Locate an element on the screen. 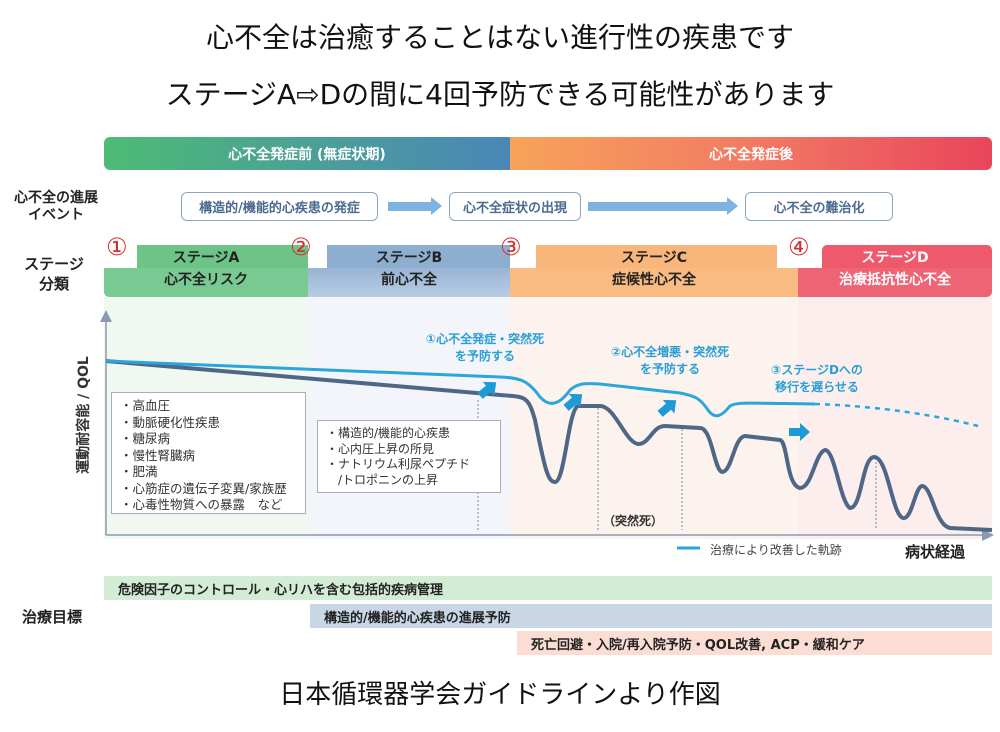  stage-c-tab-bottom is located at coordinates (654, 282).